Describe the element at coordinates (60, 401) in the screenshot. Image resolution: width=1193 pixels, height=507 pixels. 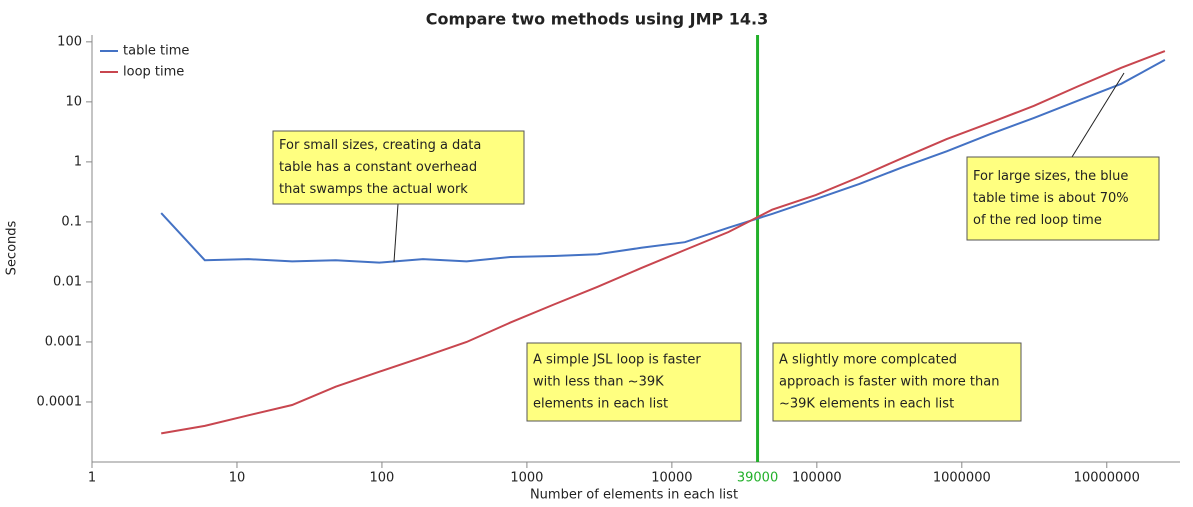
I see `y-tick-label: 0.0001` at that location.